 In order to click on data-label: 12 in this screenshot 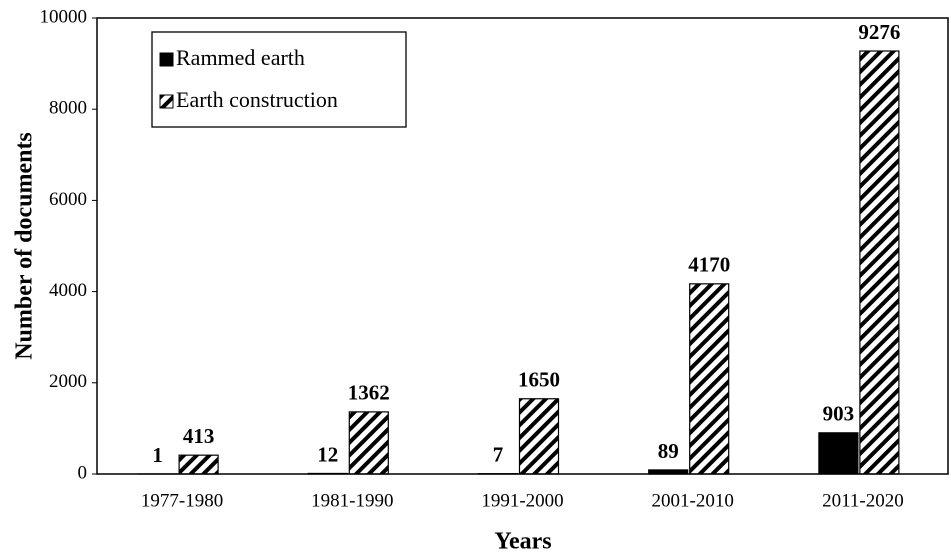, I will do `click(327, 454)`.